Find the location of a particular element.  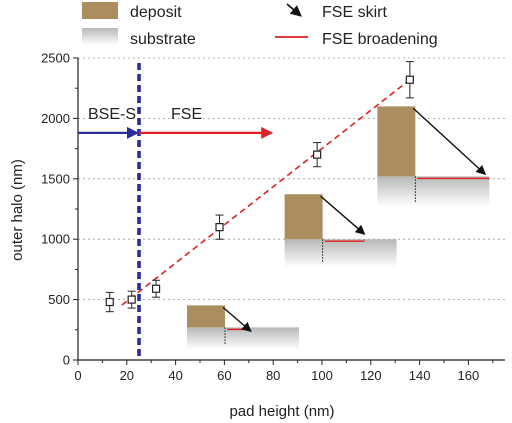

x-tick-label: 20 is located at coordinates (127, 375).